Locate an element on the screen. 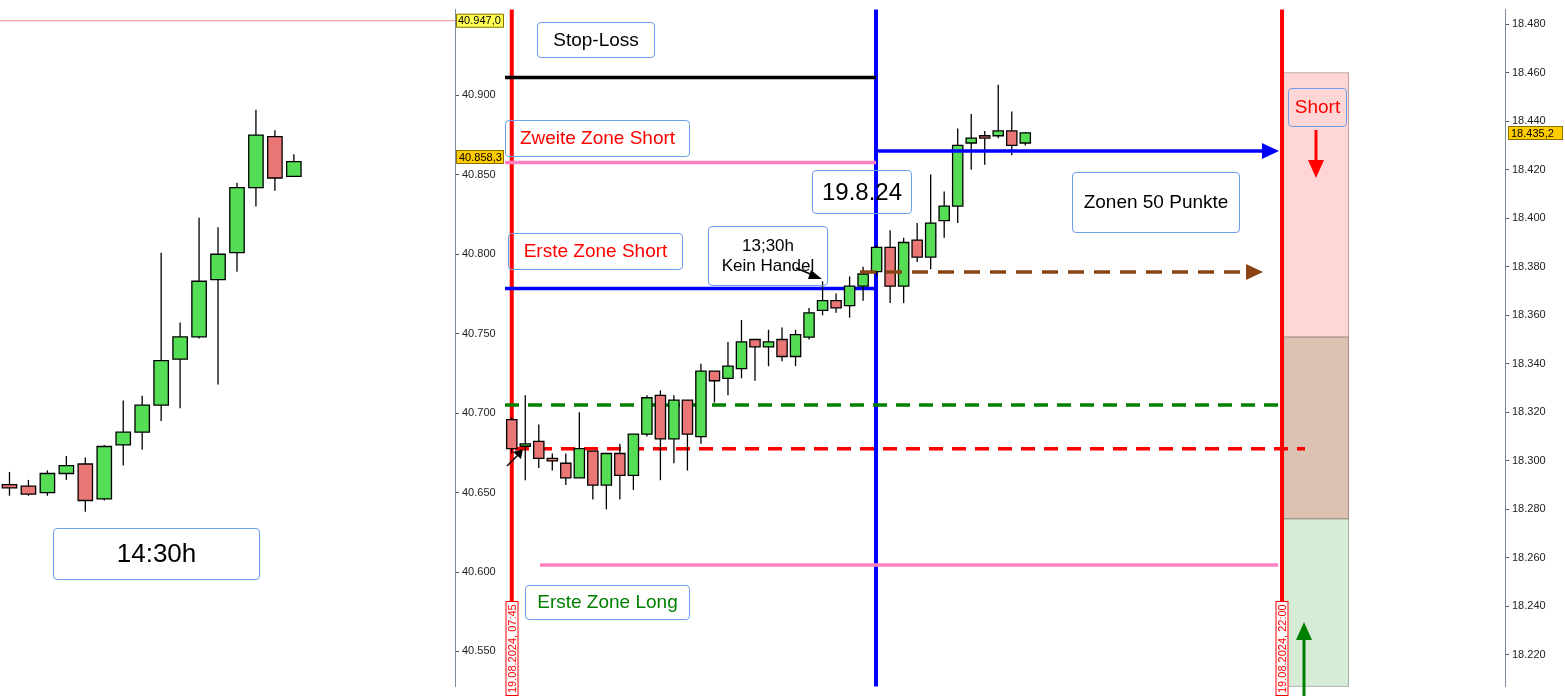 The width and height of the screenshot is (1565, 696). annotation: 14:30h is located at coordinates (156, 554).